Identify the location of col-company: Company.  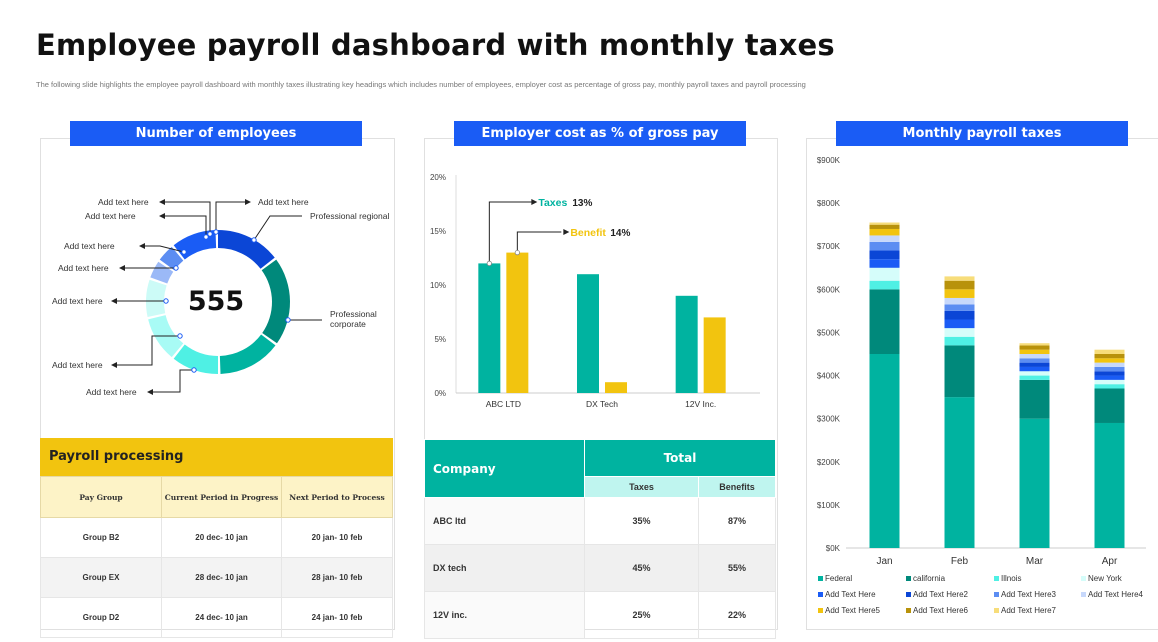
(504, 468).